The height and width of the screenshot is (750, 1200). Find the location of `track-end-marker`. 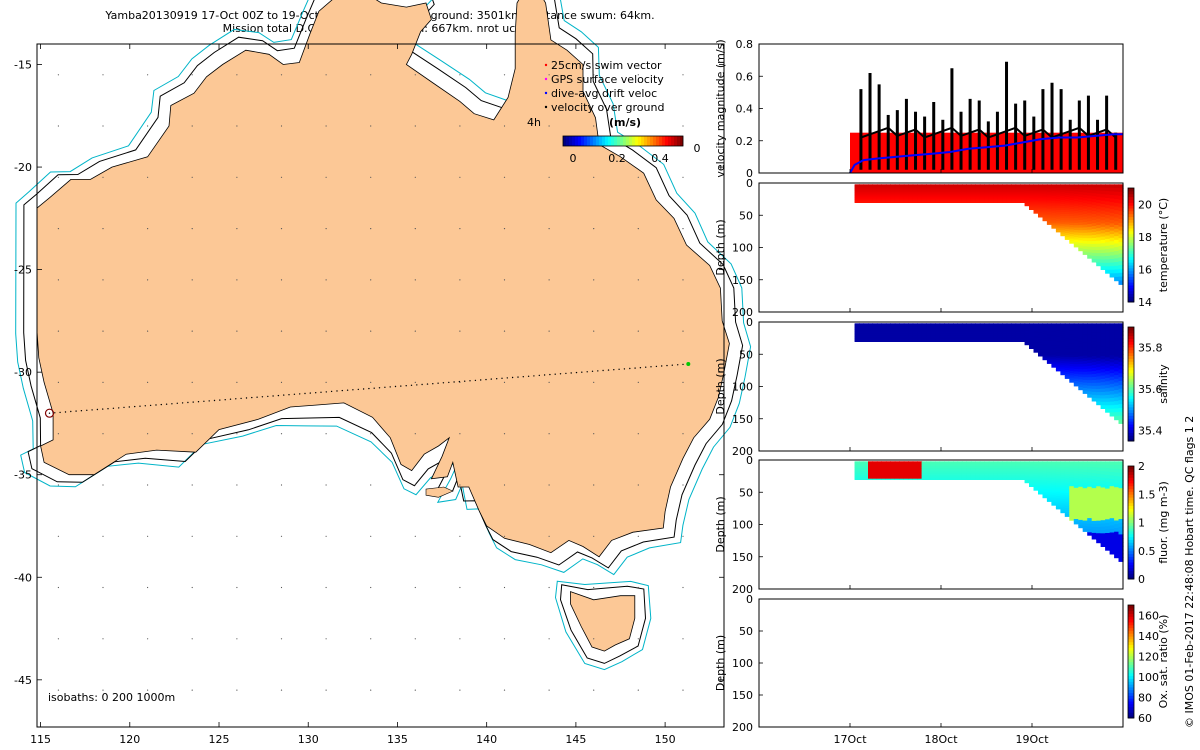

track-end-marker is located at coordinates (49, 413).